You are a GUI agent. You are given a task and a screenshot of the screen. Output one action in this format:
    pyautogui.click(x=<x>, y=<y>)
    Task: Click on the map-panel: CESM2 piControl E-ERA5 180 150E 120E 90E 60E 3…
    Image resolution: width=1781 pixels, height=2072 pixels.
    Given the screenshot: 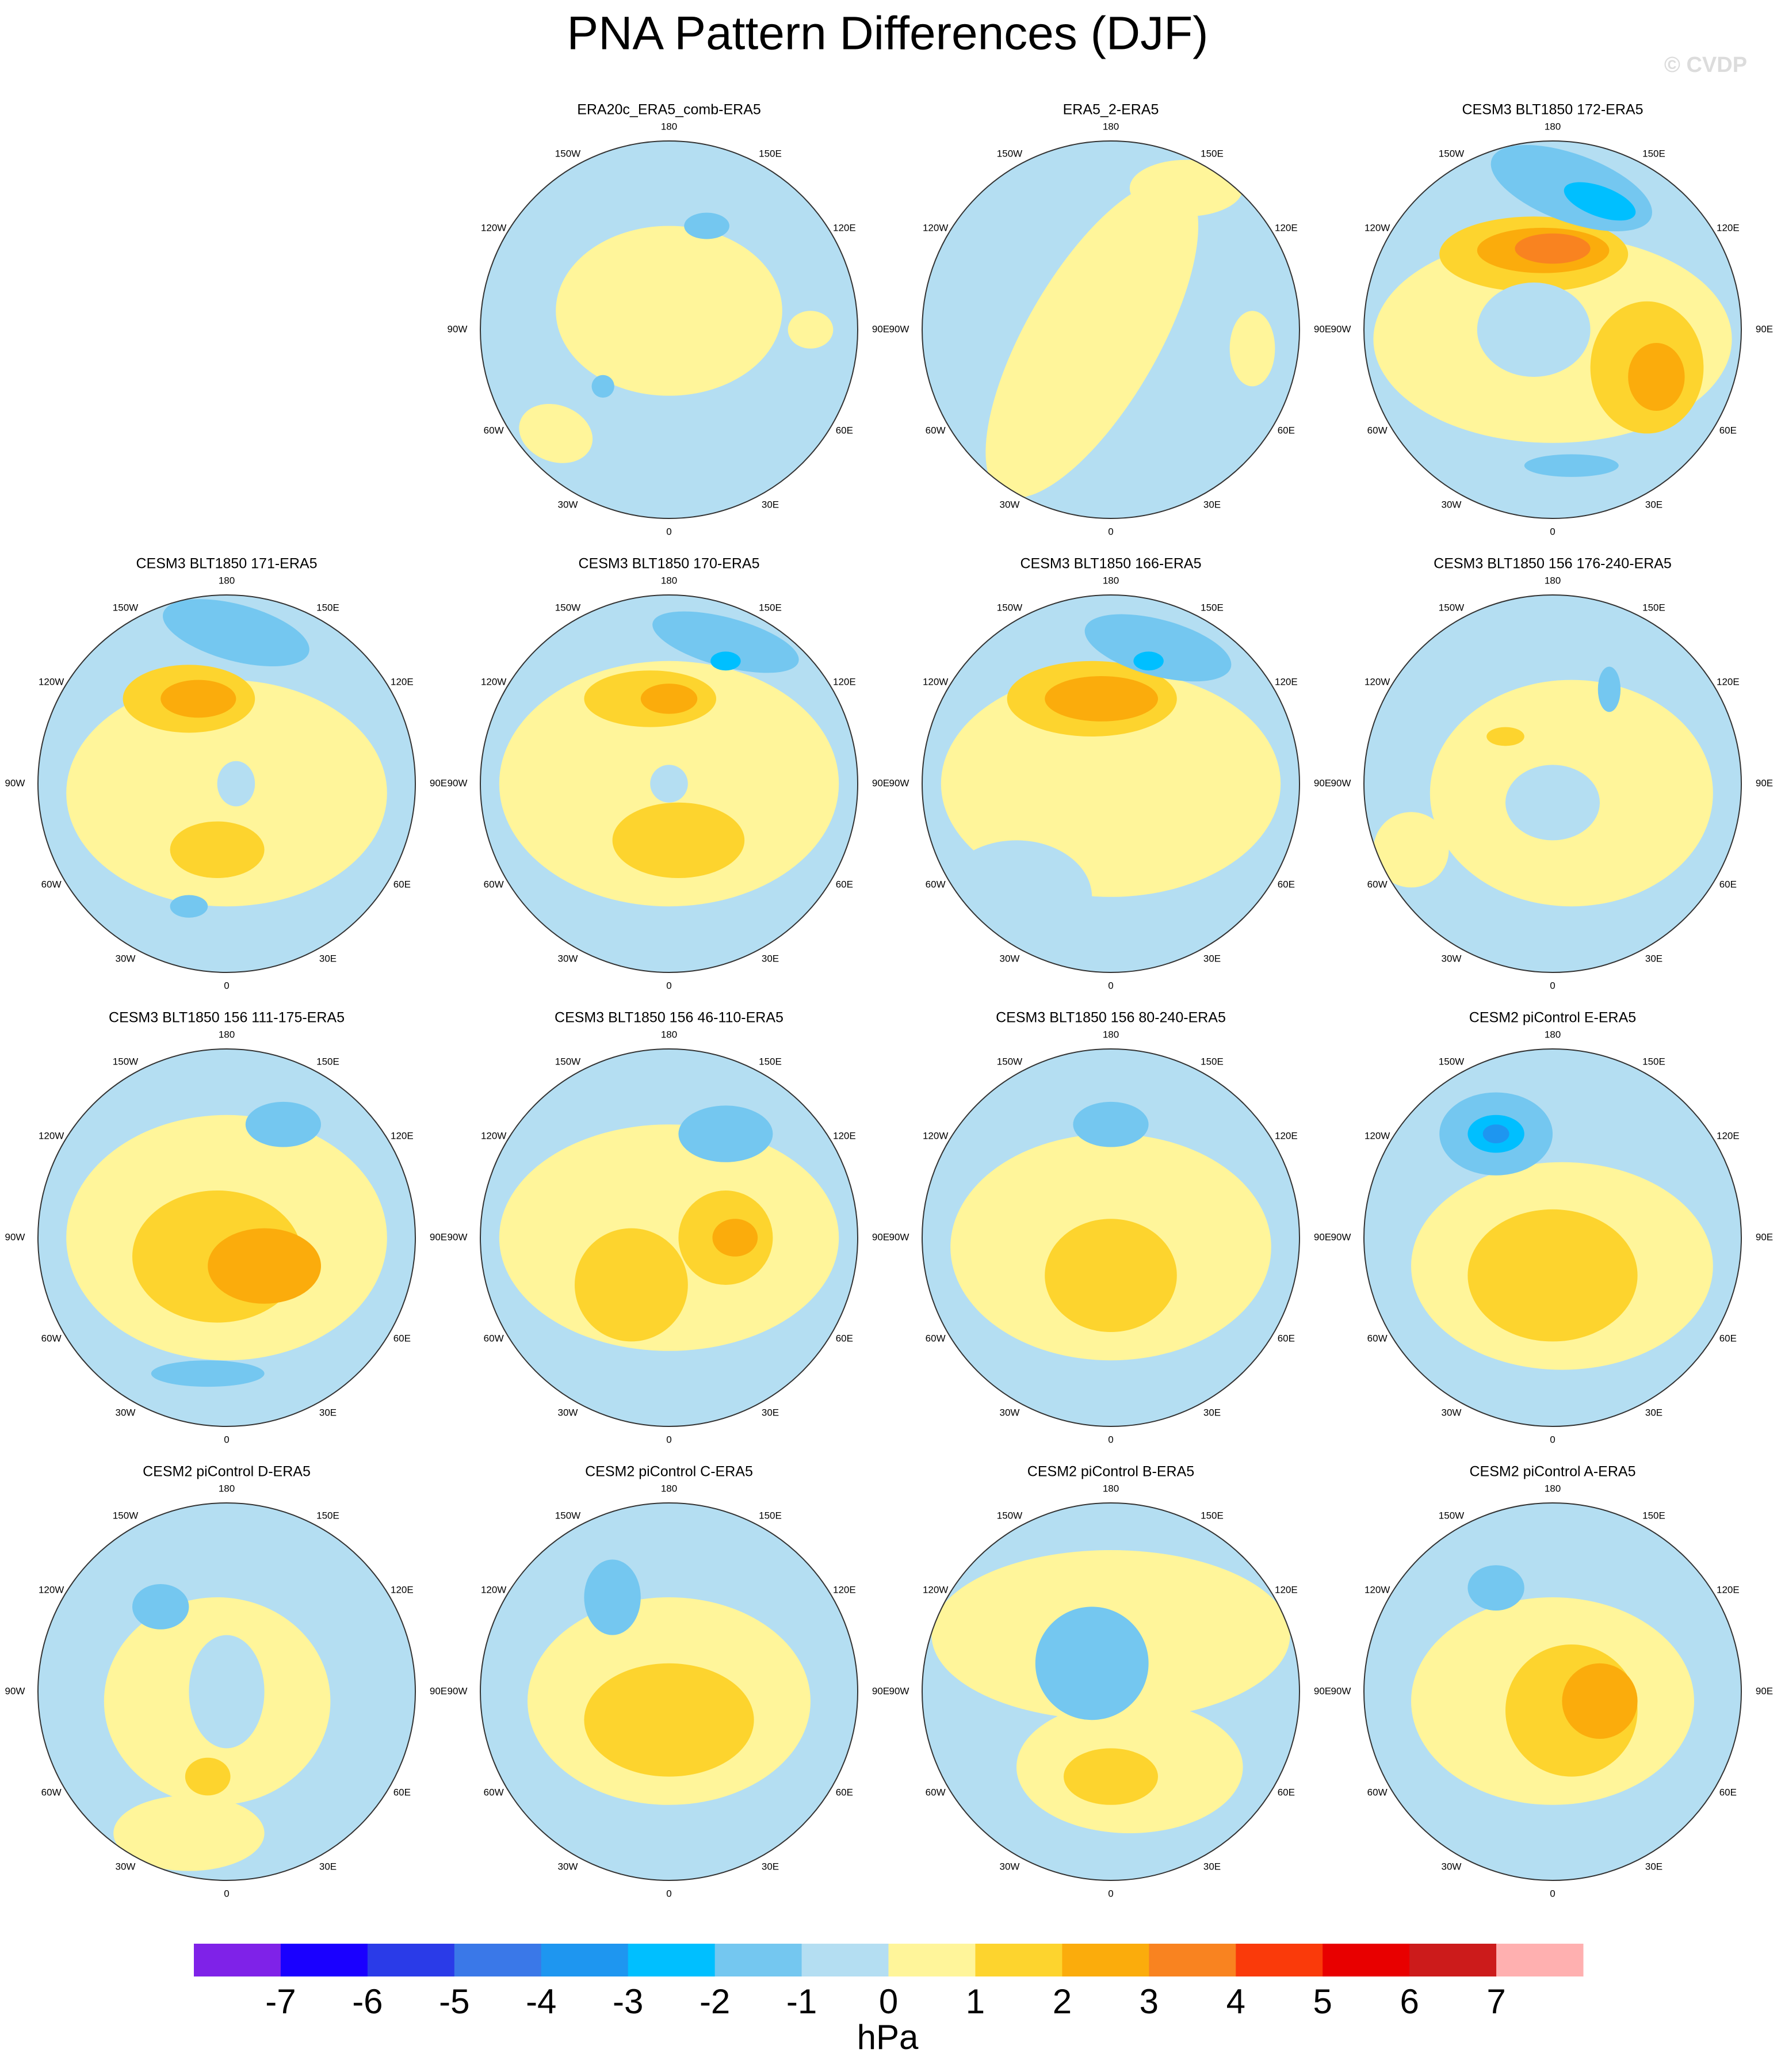 What is the action you would take?
    pyautogui.click(x=1552, y=1227)
    